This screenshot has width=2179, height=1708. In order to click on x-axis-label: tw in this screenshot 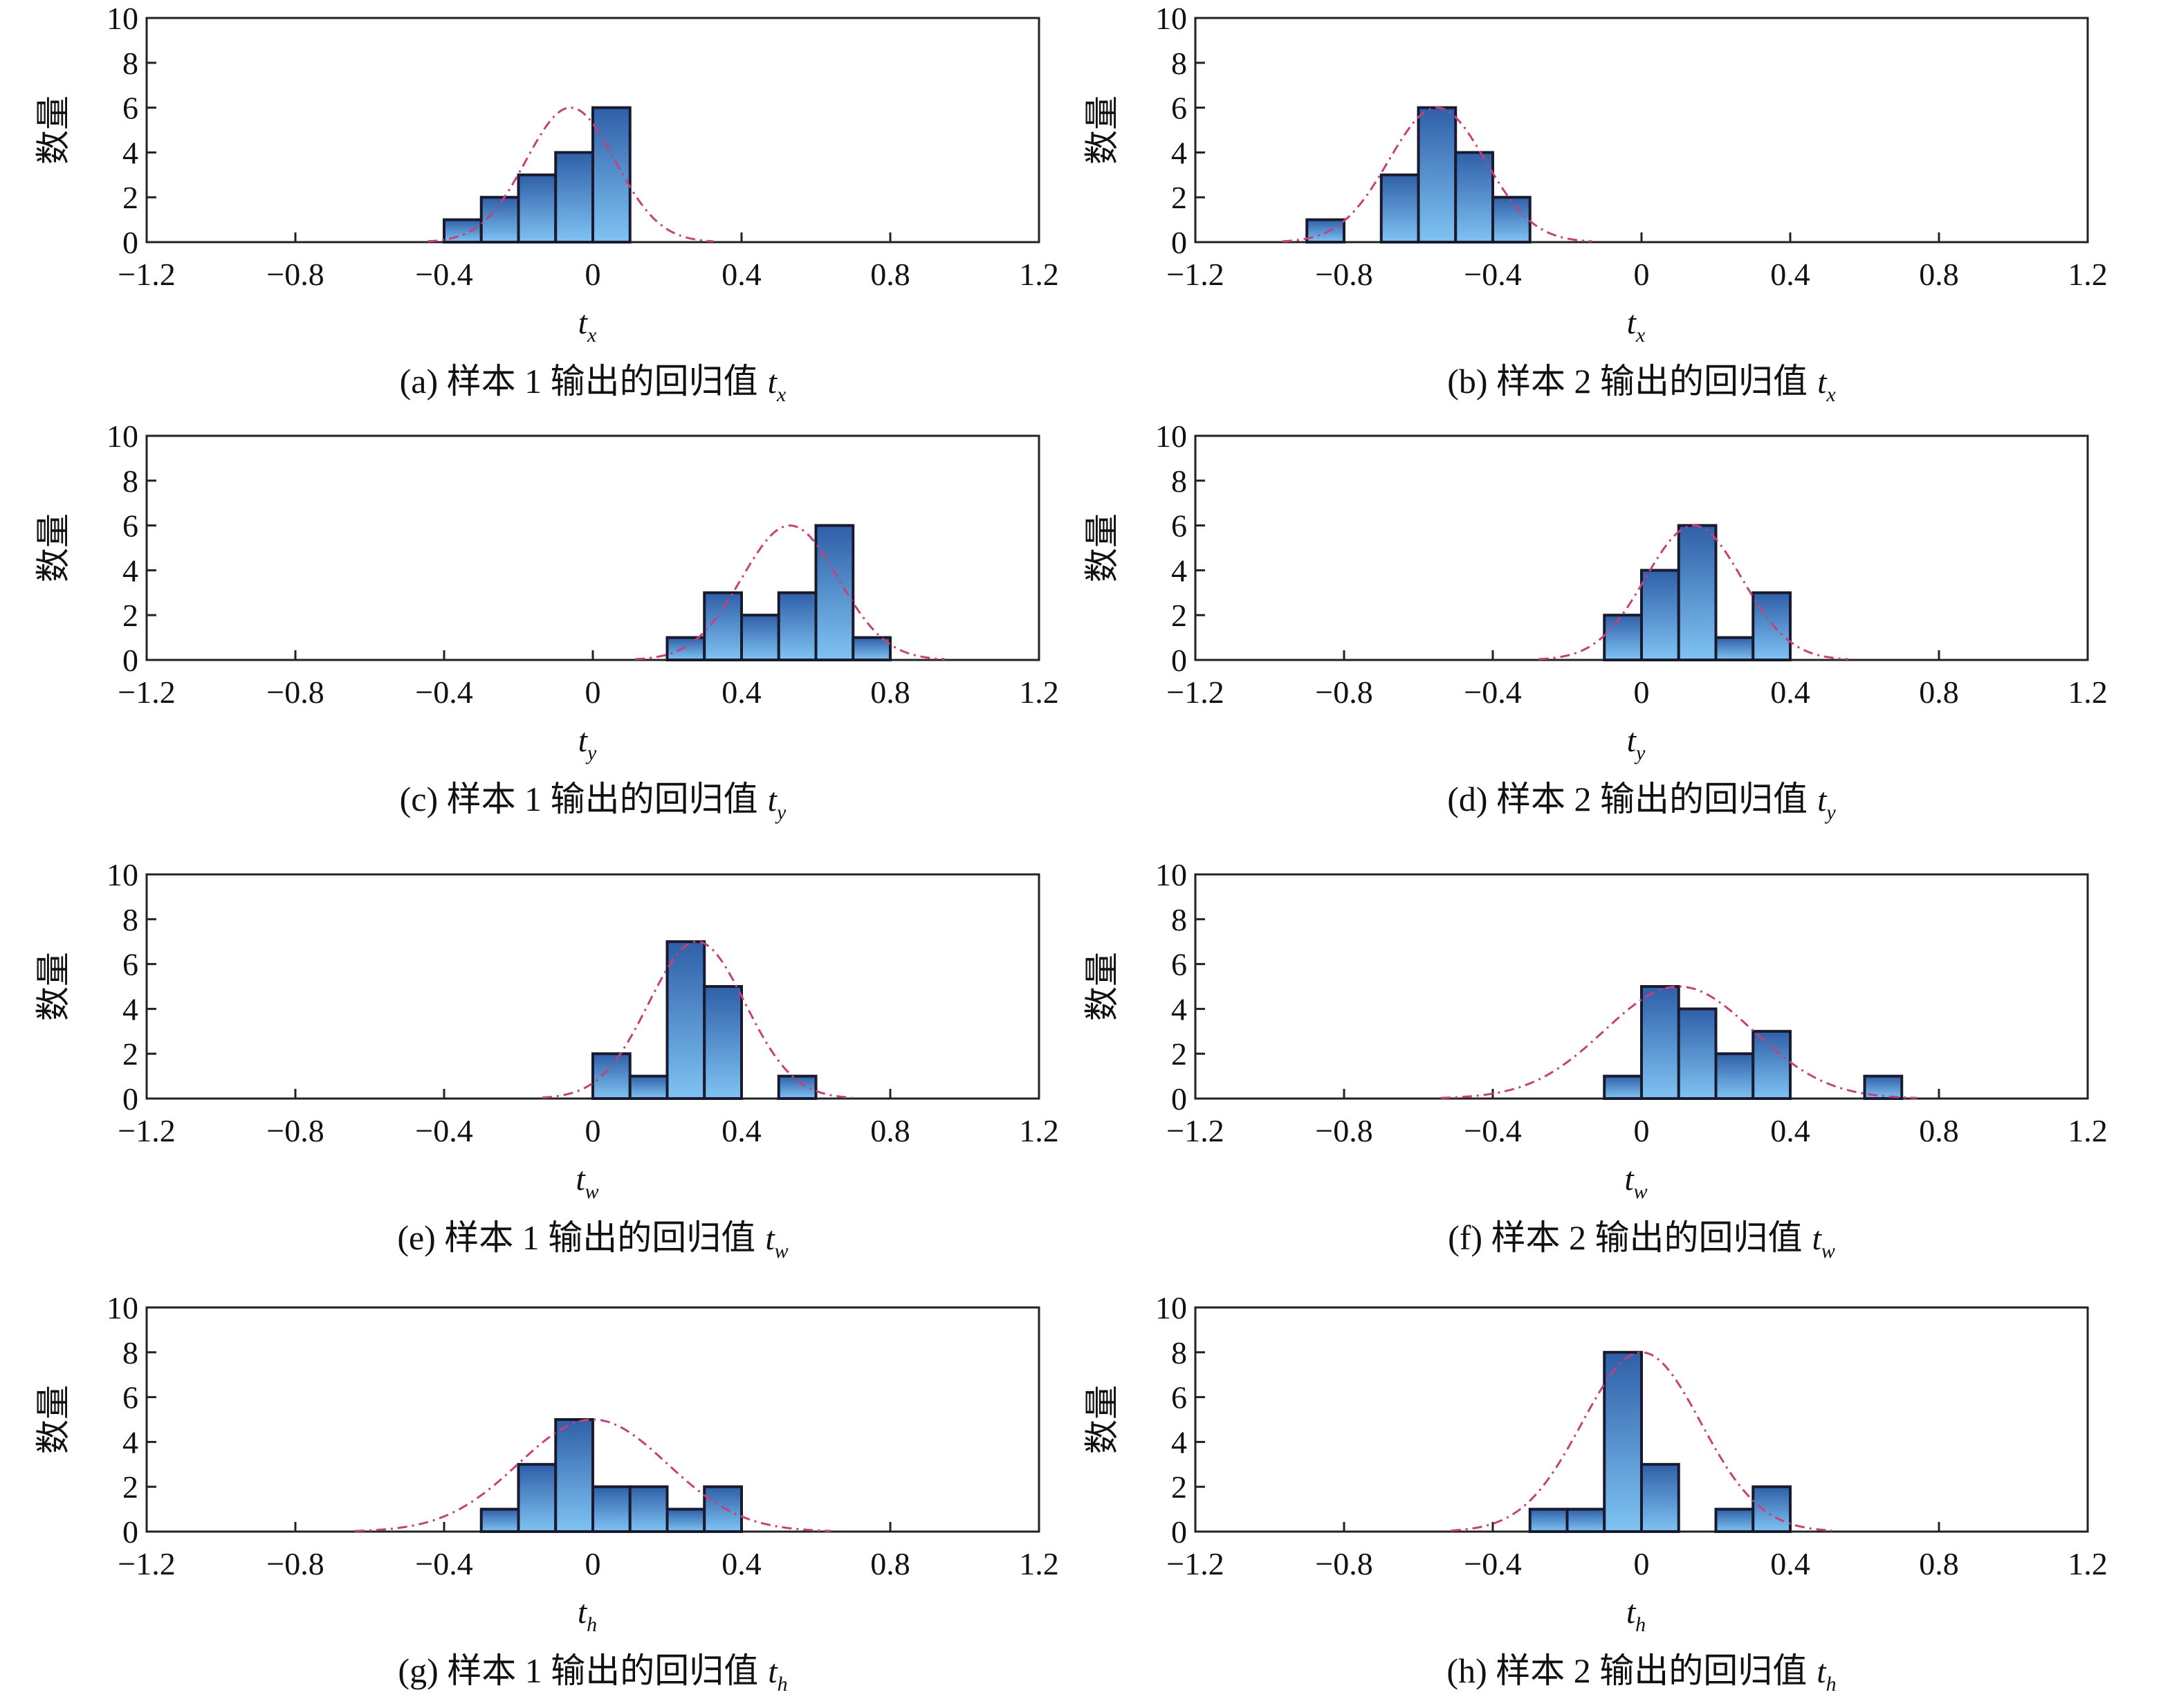, I will do `click(1636, 1182)`.